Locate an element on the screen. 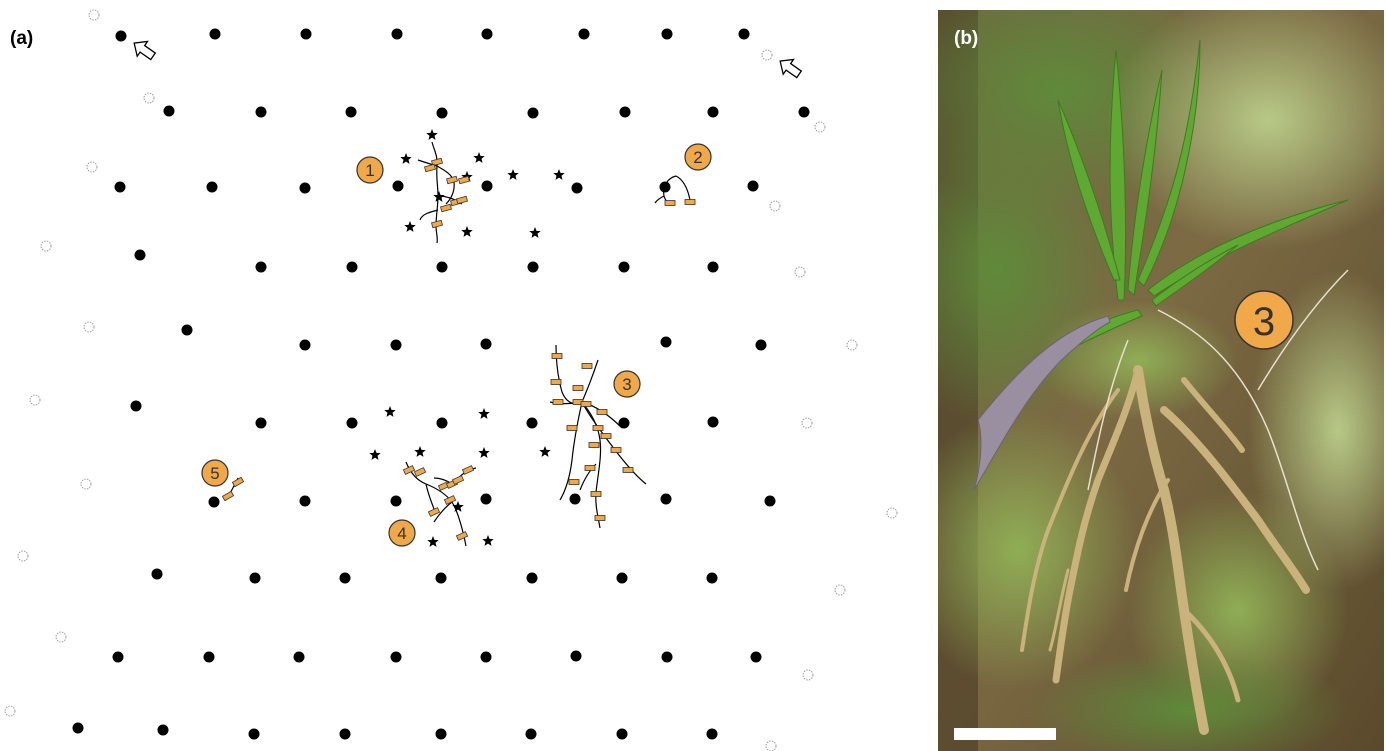 The image size is (1386, 751). marker-label: 2 is located at coordinates (697, 157).